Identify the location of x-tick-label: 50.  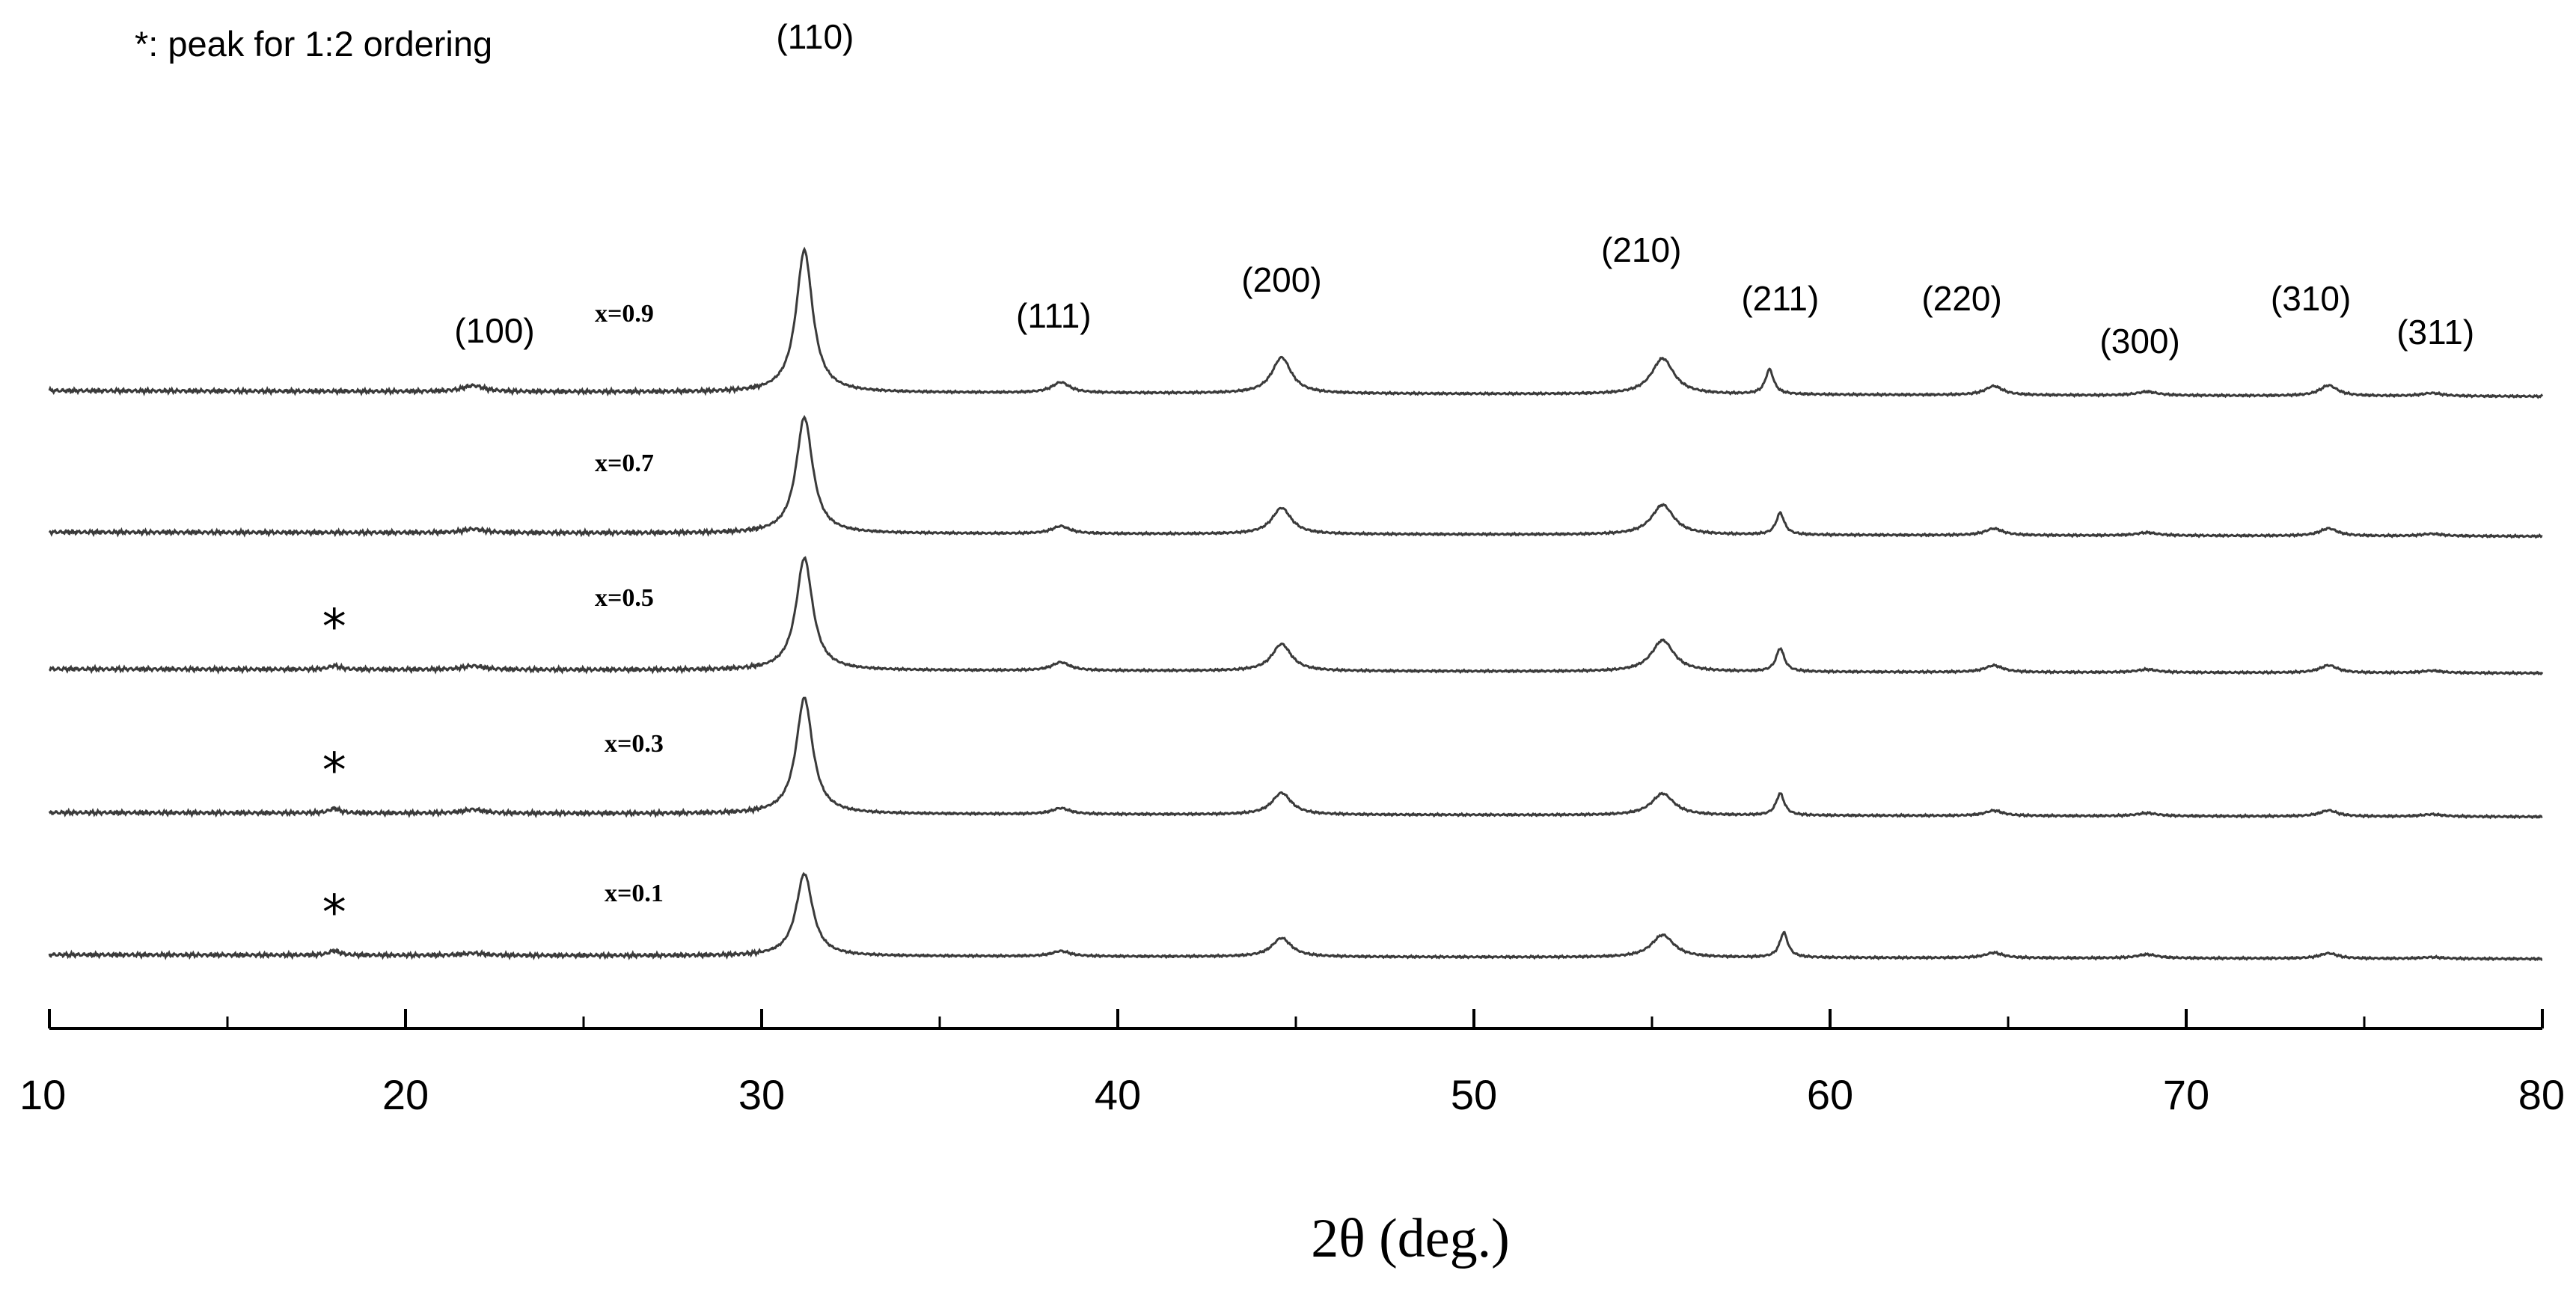
(1474, 1094).